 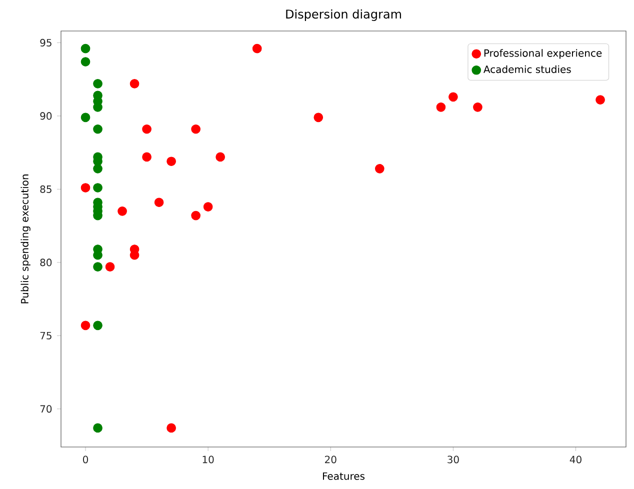 What do you see at coordinates (46, 42) in the screenshot?
I see `y-tick-label: 95` at bounding box center [46, 42].